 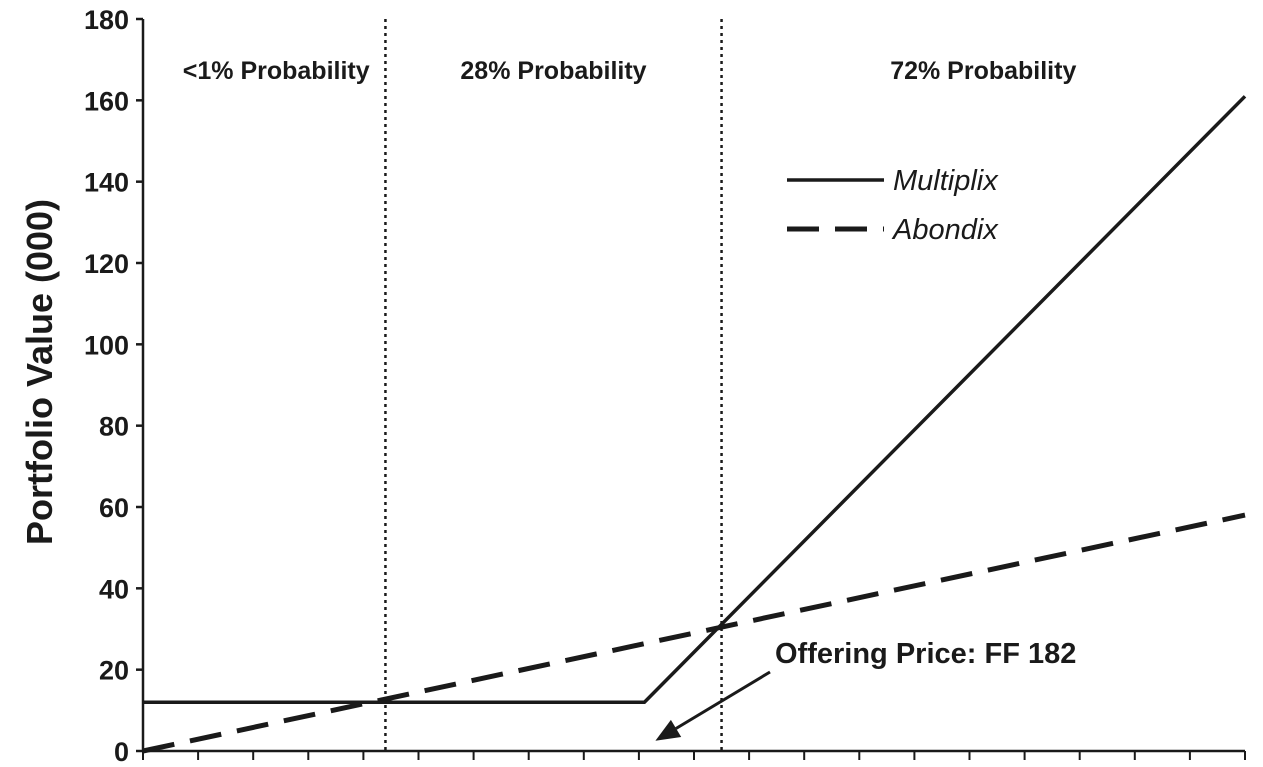 What do you see at coordinates (121, 752) in the screenshot?
I see `y-tick-label-0: 0` at bounding box center [121, 752].